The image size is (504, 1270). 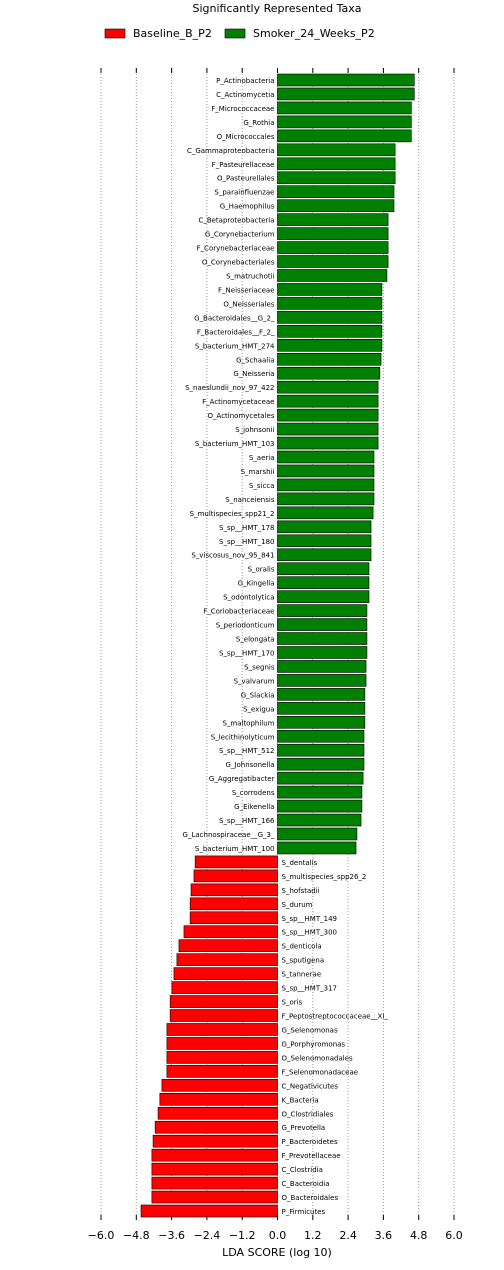 What do you see at coordinates (247, 207) in the screenshot?
I see `category-label: G_Haemophilus` at bounding box center [247, 207].